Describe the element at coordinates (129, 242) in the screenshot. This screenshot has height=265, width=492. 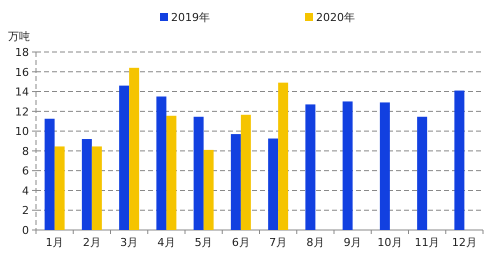
I see `x-tick-label: 3月` at that location.